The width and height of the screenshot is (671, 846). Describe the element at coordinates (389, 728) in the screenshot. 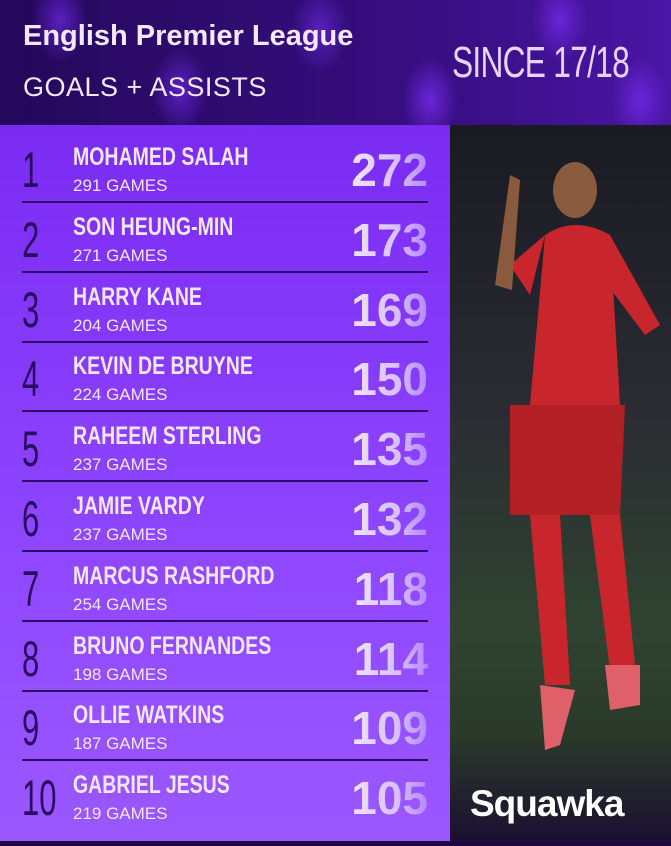

I see `goals-assists-value: 109` at that location.